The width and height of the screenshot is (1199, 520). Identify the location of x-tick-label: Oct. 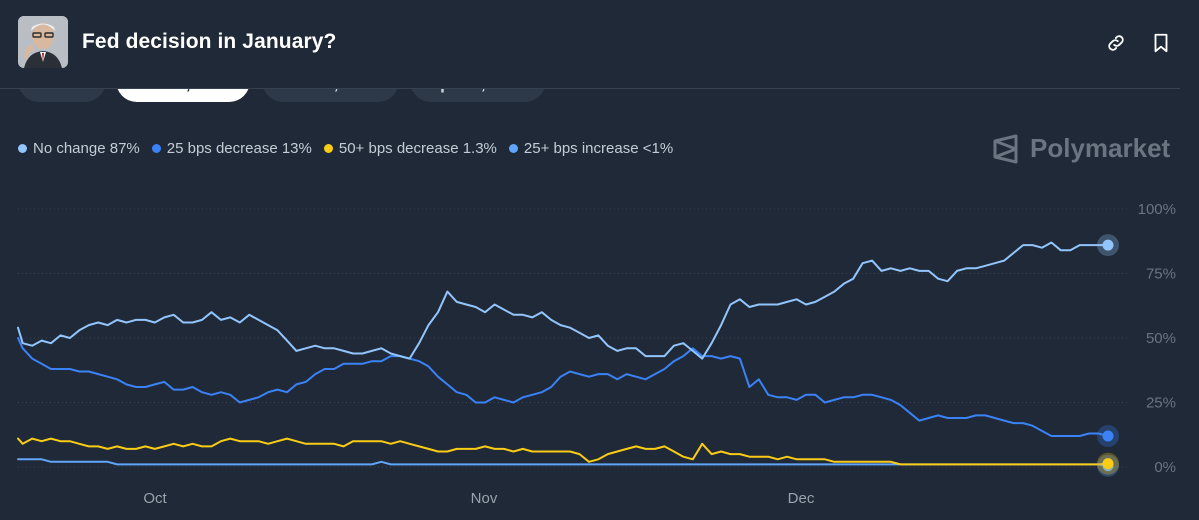
(155, 498).